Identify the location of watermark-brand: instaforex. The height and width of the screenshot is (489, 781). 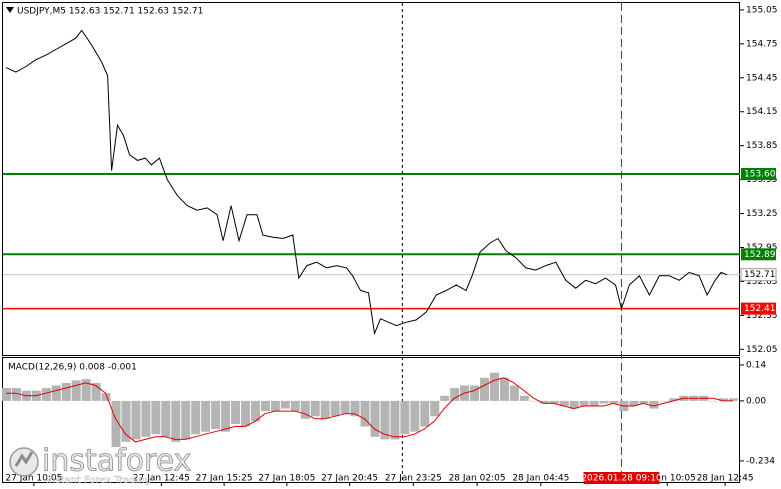
(116, 461).